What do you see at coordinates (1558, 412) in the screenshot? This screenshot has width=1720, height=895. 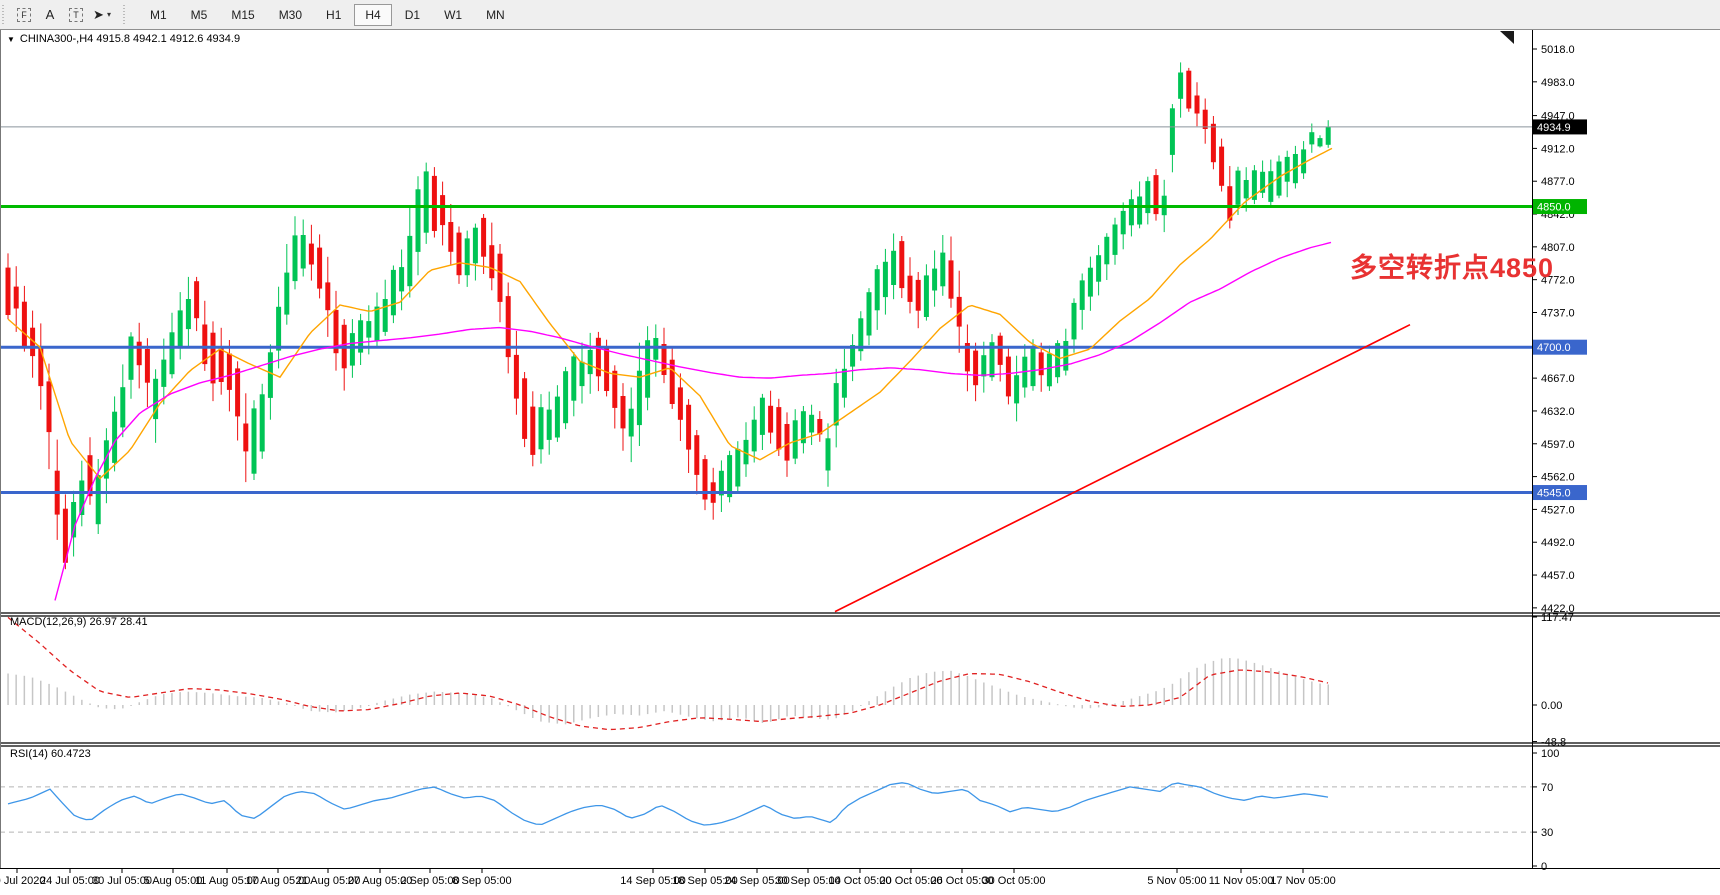 I see `svg-text: 4632.0` at bounding box center [1558, 412].